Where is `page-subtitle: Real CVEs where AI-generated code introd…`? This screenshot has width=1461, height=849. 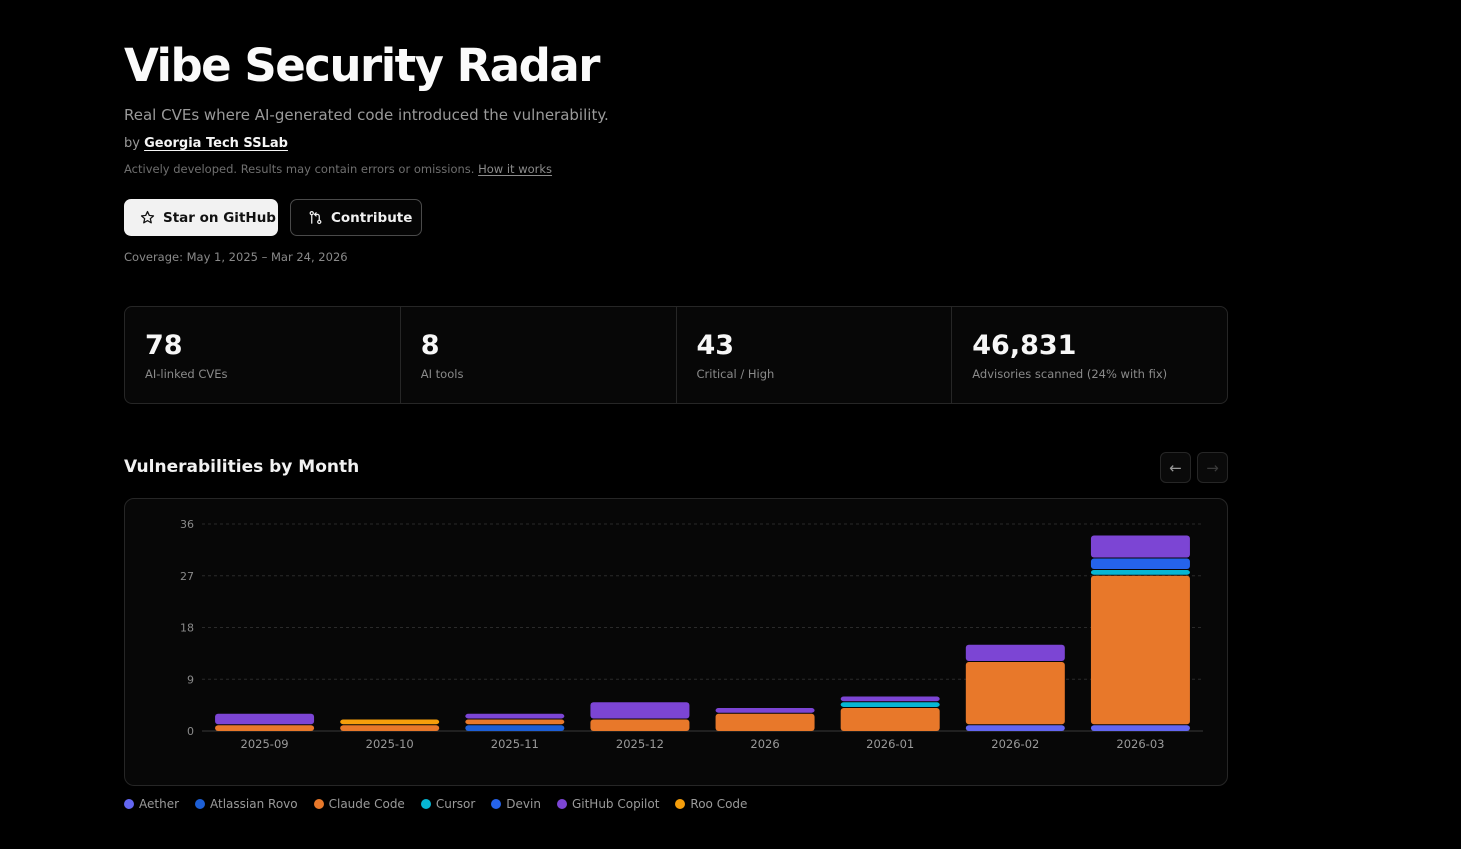 page-subtitle: Real CVEs where AI-generated code introd… is located at coordinates (366, 115).